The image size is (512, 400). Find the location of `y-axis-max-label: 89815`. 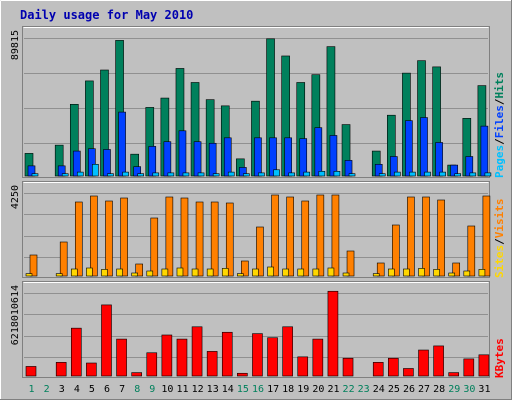

y-axis-max-label: 89815 is located at coordinates (15, 45).